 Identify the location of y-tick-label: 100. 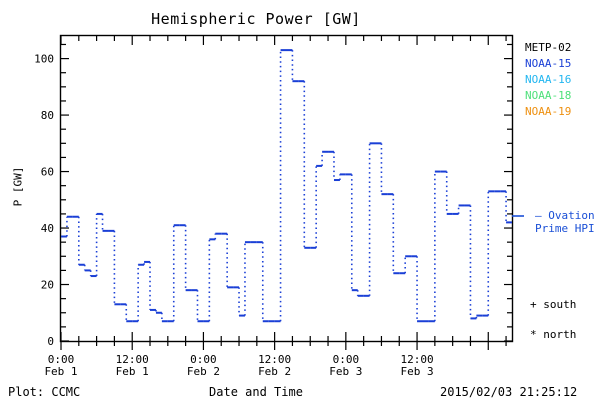
(44, 59).